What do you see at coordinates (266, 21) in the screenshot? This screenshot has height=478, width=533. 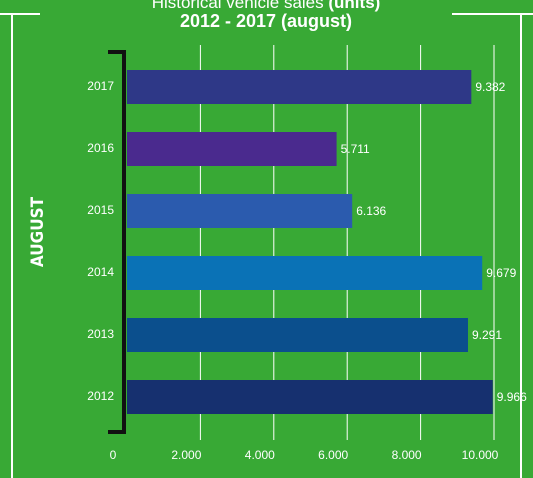 I see `chart-subtitle: 2012 - 2017 (august)` at bounding box center [266, 21].